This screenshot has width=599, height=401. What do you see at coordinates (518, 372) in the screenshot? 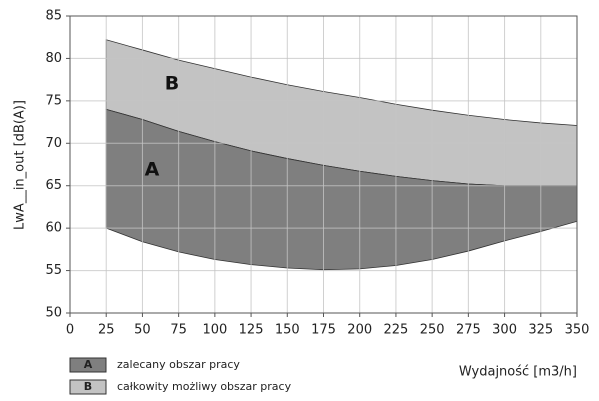
I see `x-axis-label: Wydajność [m3/h]` at bounding box center [518, 372].